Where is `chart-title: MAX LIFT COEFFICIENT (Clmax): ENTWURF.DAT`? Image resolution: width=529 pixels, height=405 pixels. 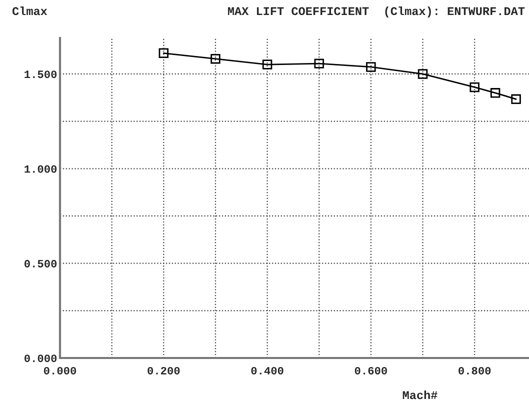
chart-title: MAX LIFT COEFFICIENT (Clmax): ENTWURF.DAT is located at coordinates (376, 12).